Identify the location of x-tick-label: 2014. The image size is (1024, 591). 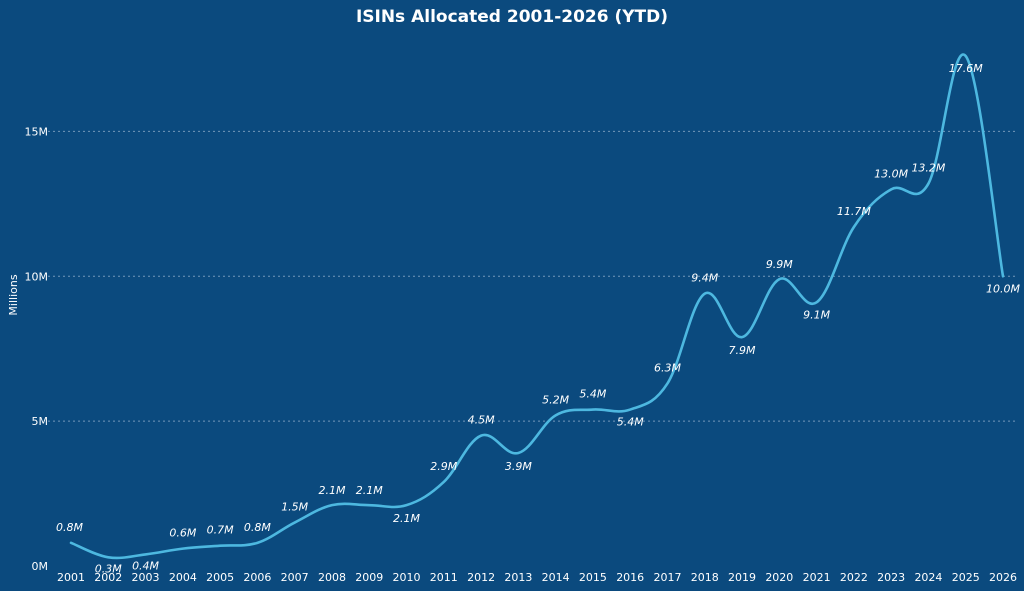
(556, 577).